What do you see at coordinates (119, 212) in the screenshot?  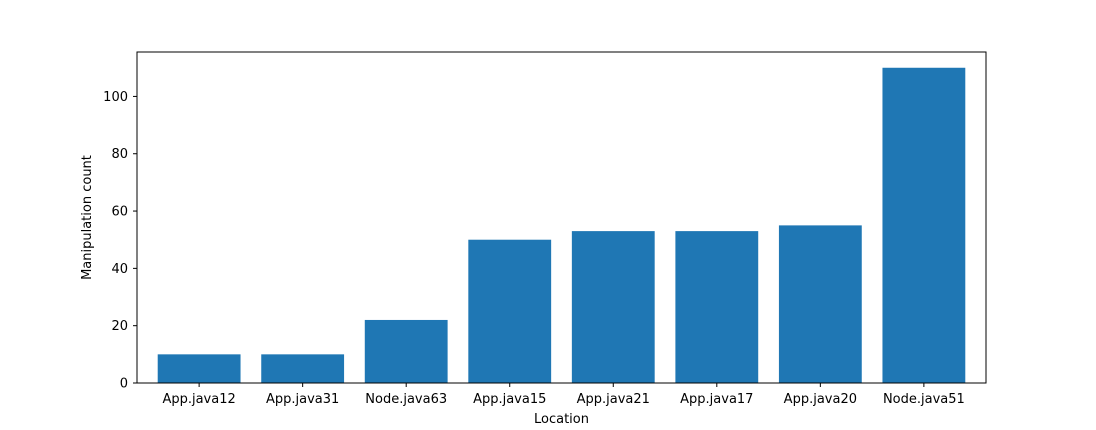 I see `y-tick-label: 60` at bounding box center [119, 212].